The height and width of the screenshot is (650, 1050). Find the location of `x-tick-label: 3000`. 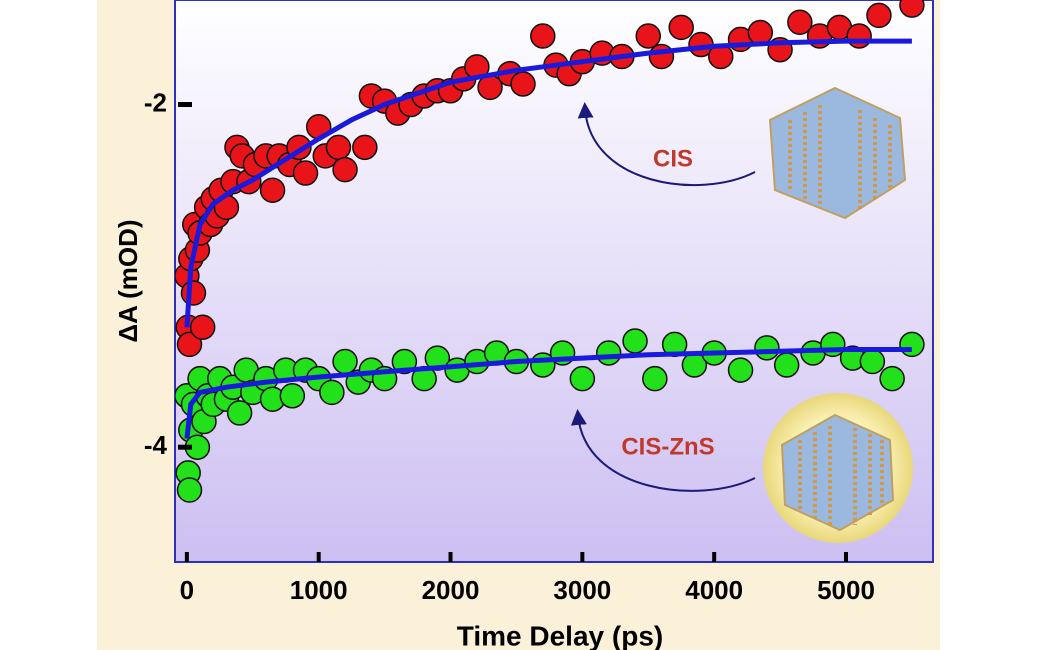

x-tick-label: 3000 is located at coordinates (582, 590).